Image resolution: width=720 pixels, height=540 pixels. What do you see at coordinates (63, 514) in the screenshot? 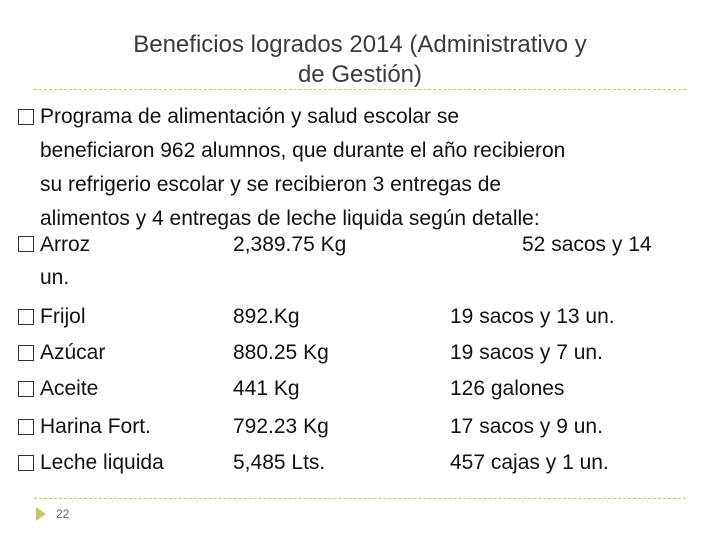
I see `page-number: 22` at bounding box center [63, 514].